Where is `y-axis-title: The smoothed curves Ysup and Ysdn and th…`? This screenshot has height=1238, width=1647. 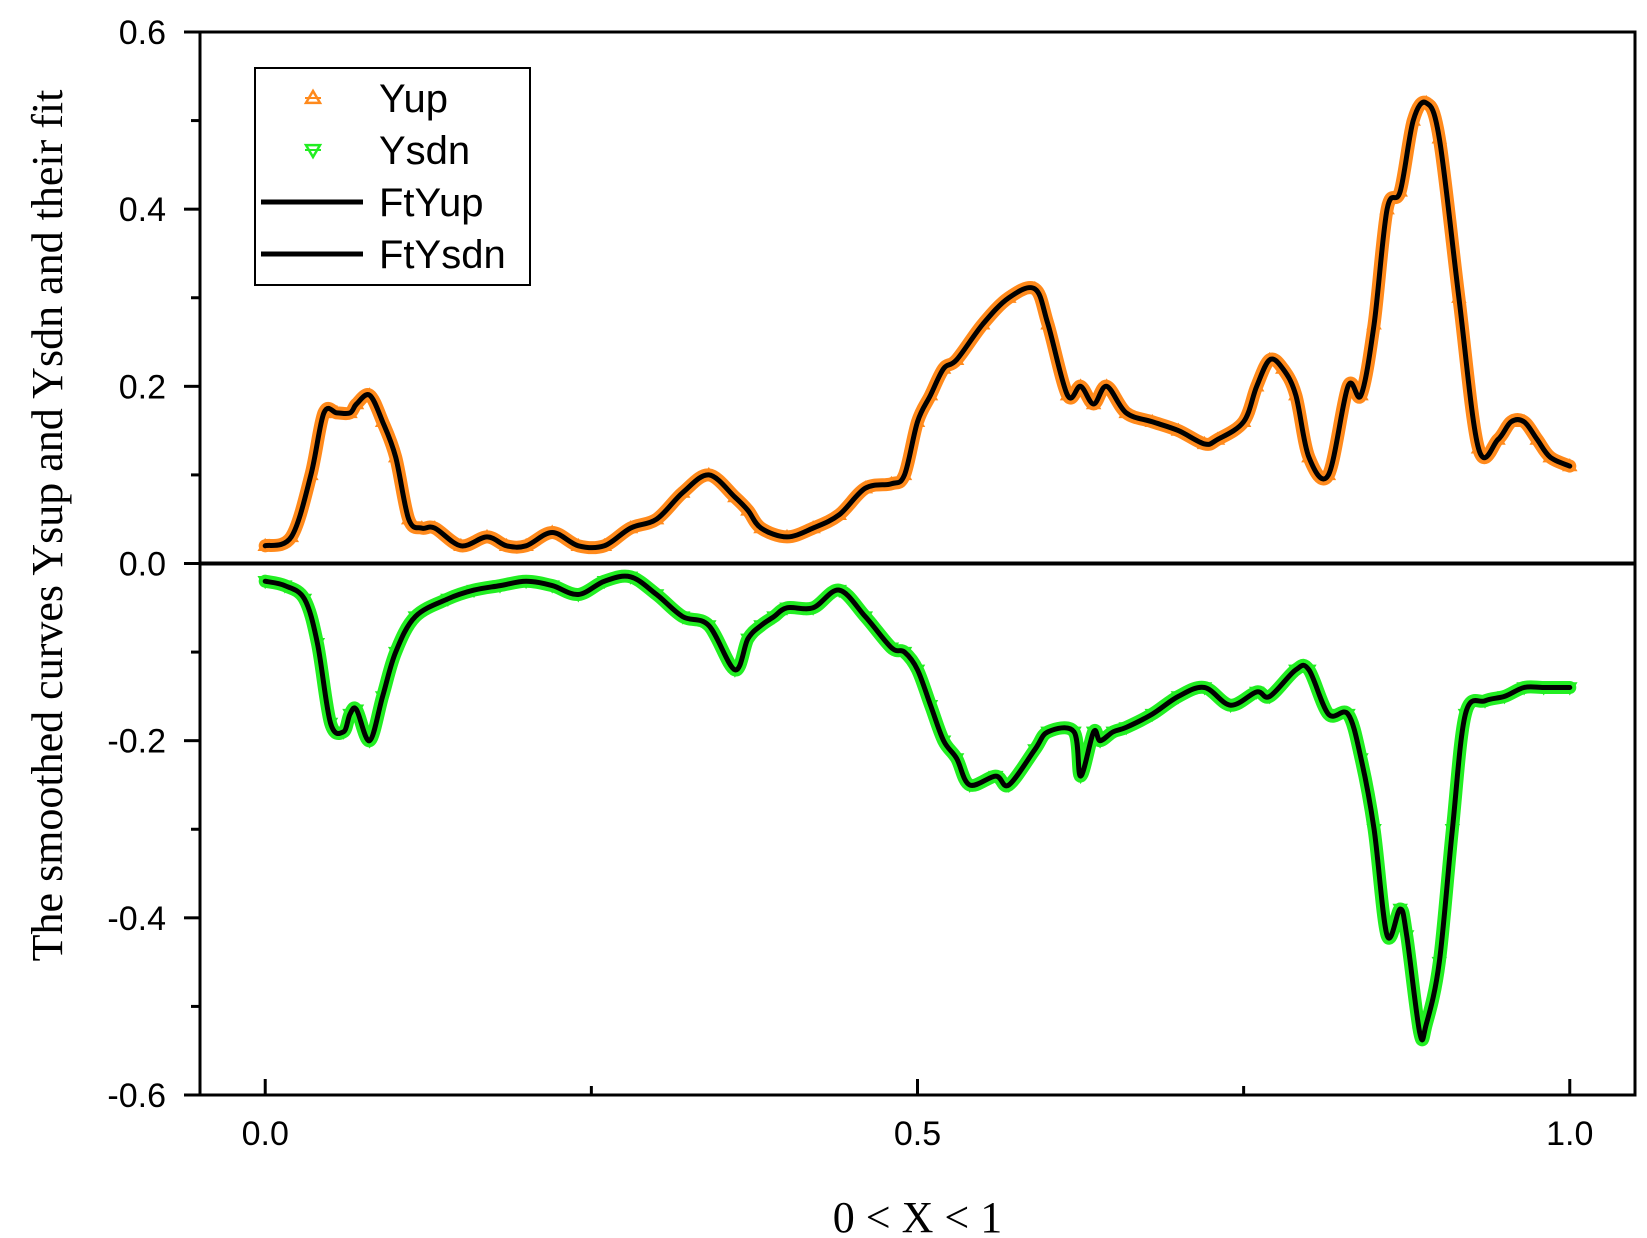
y-axis-title: The smoothed curves Ysup and Ysdn and th… is located at coordinates (47, 526).